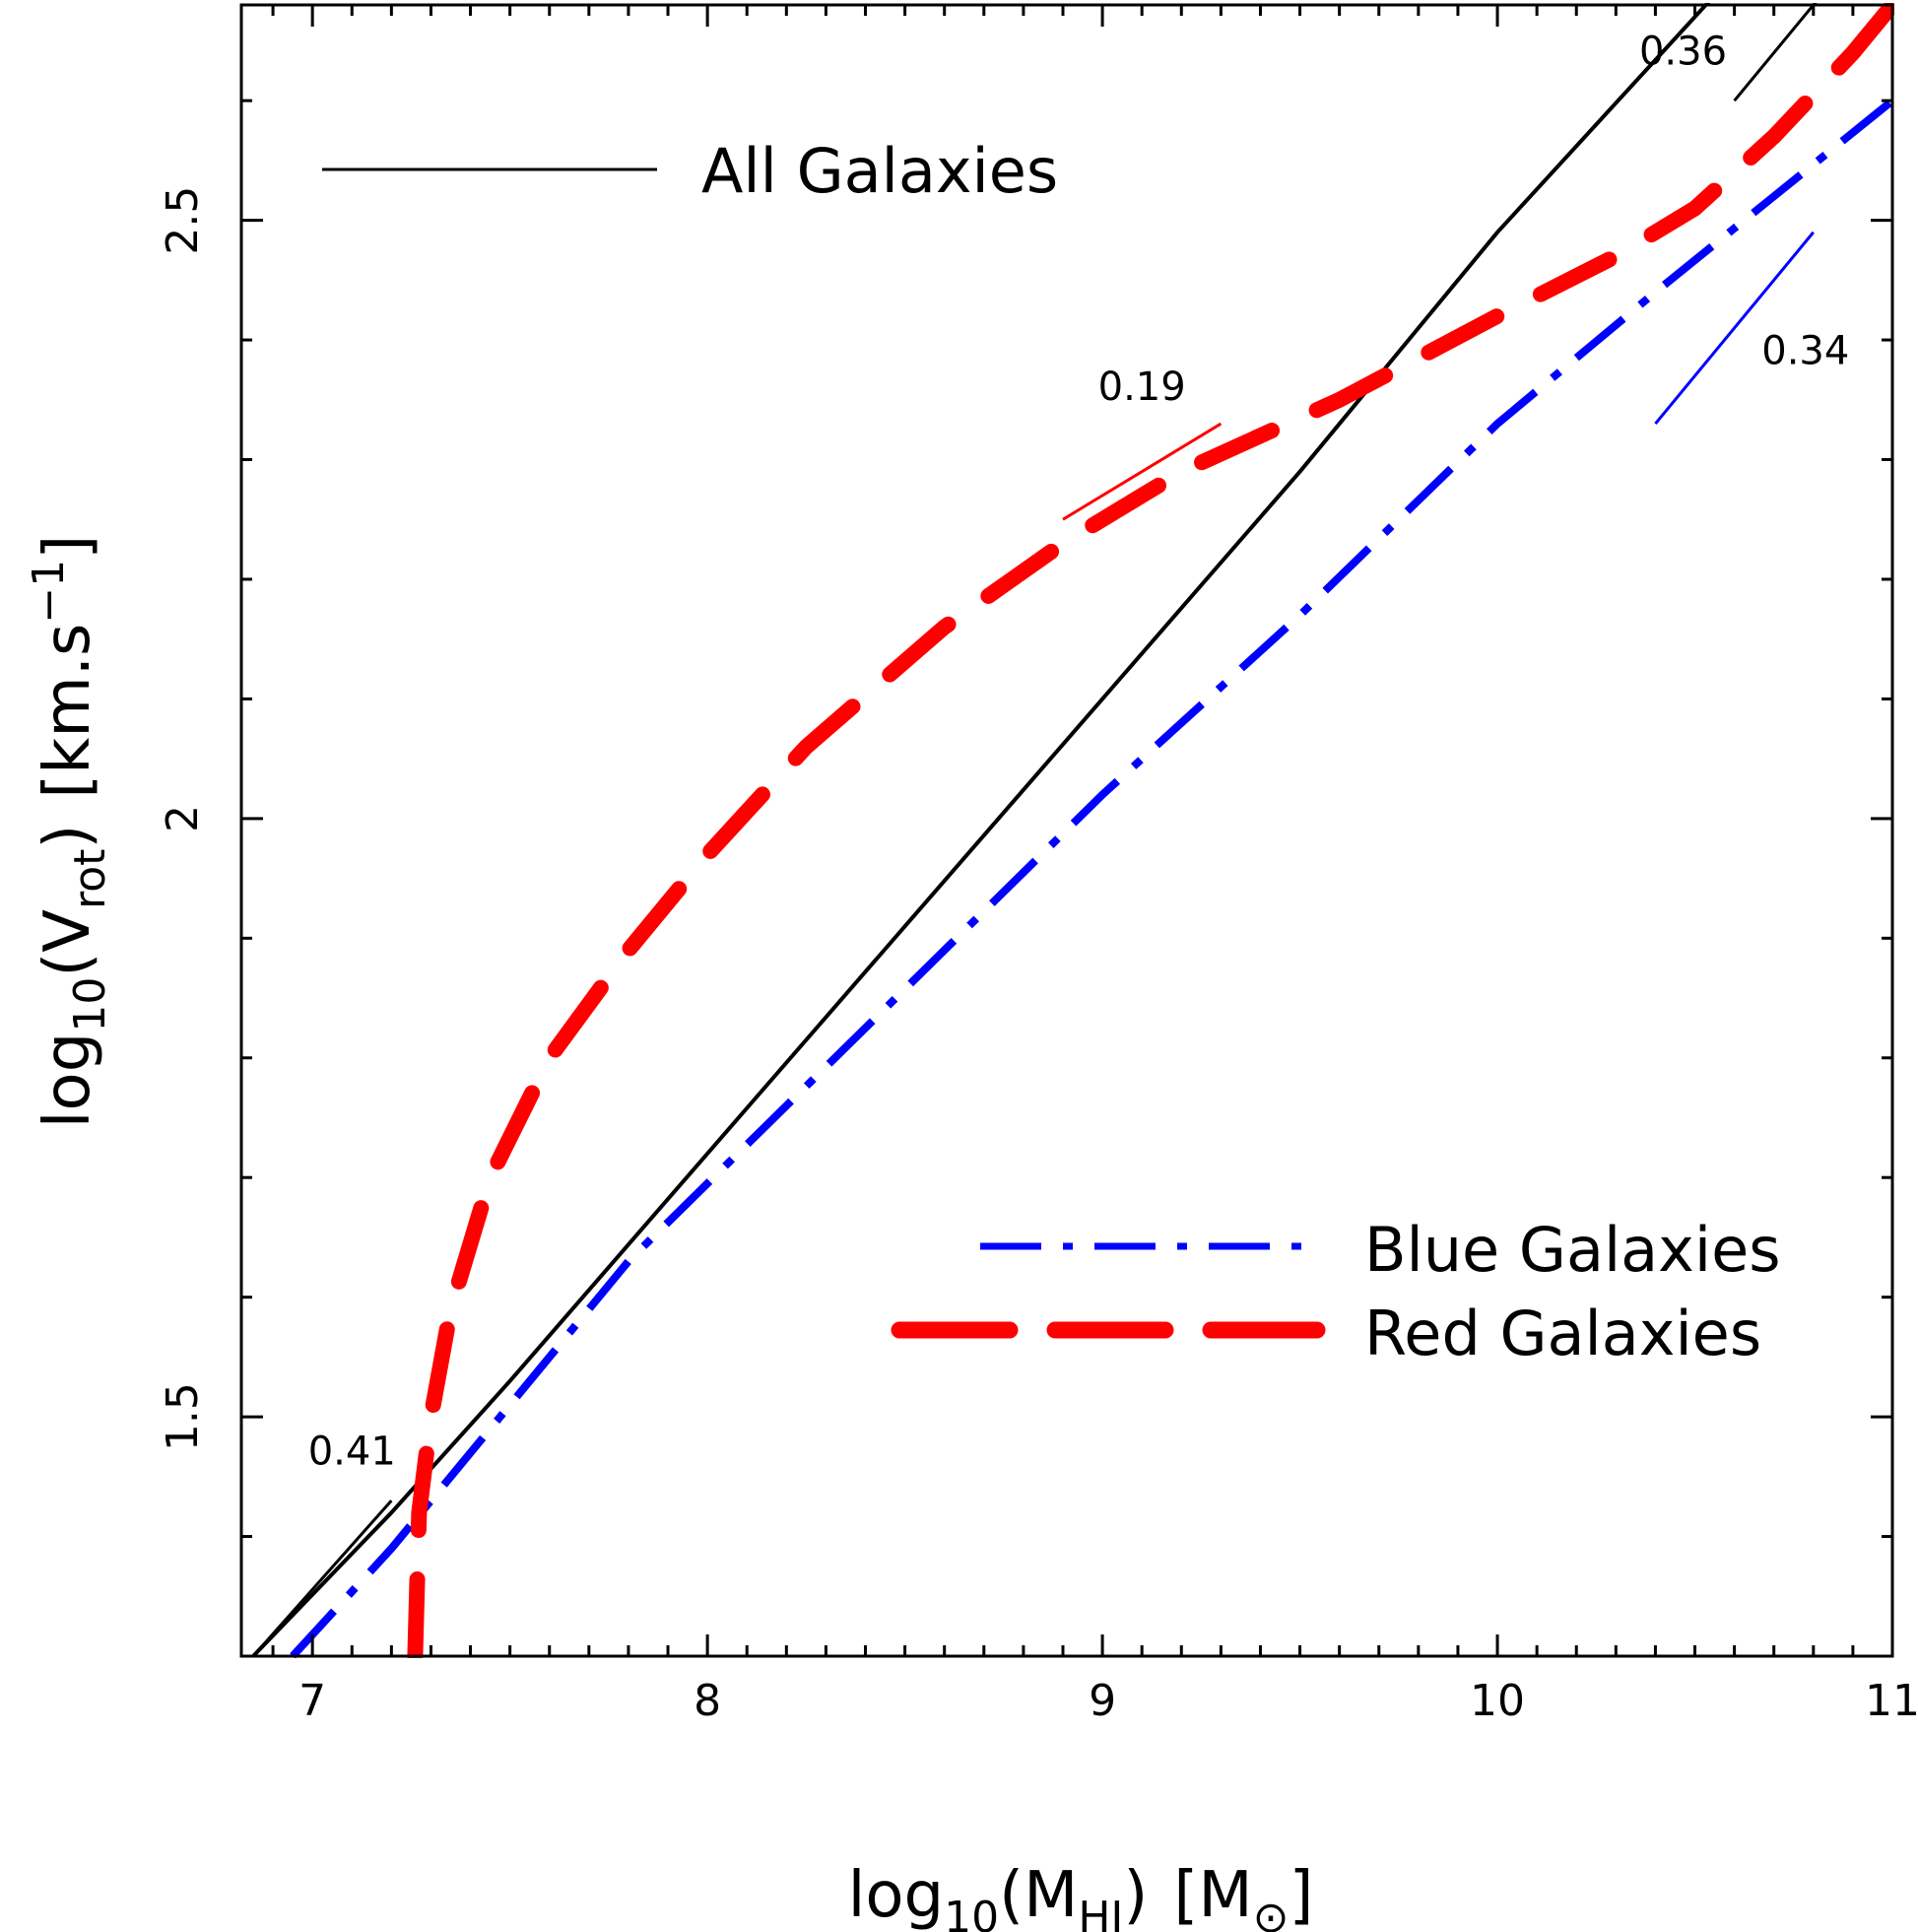 The height and width of the screenshot is (1932, 1918). I want to click on slope-marker-label: 0.36, so click(1683, 52).